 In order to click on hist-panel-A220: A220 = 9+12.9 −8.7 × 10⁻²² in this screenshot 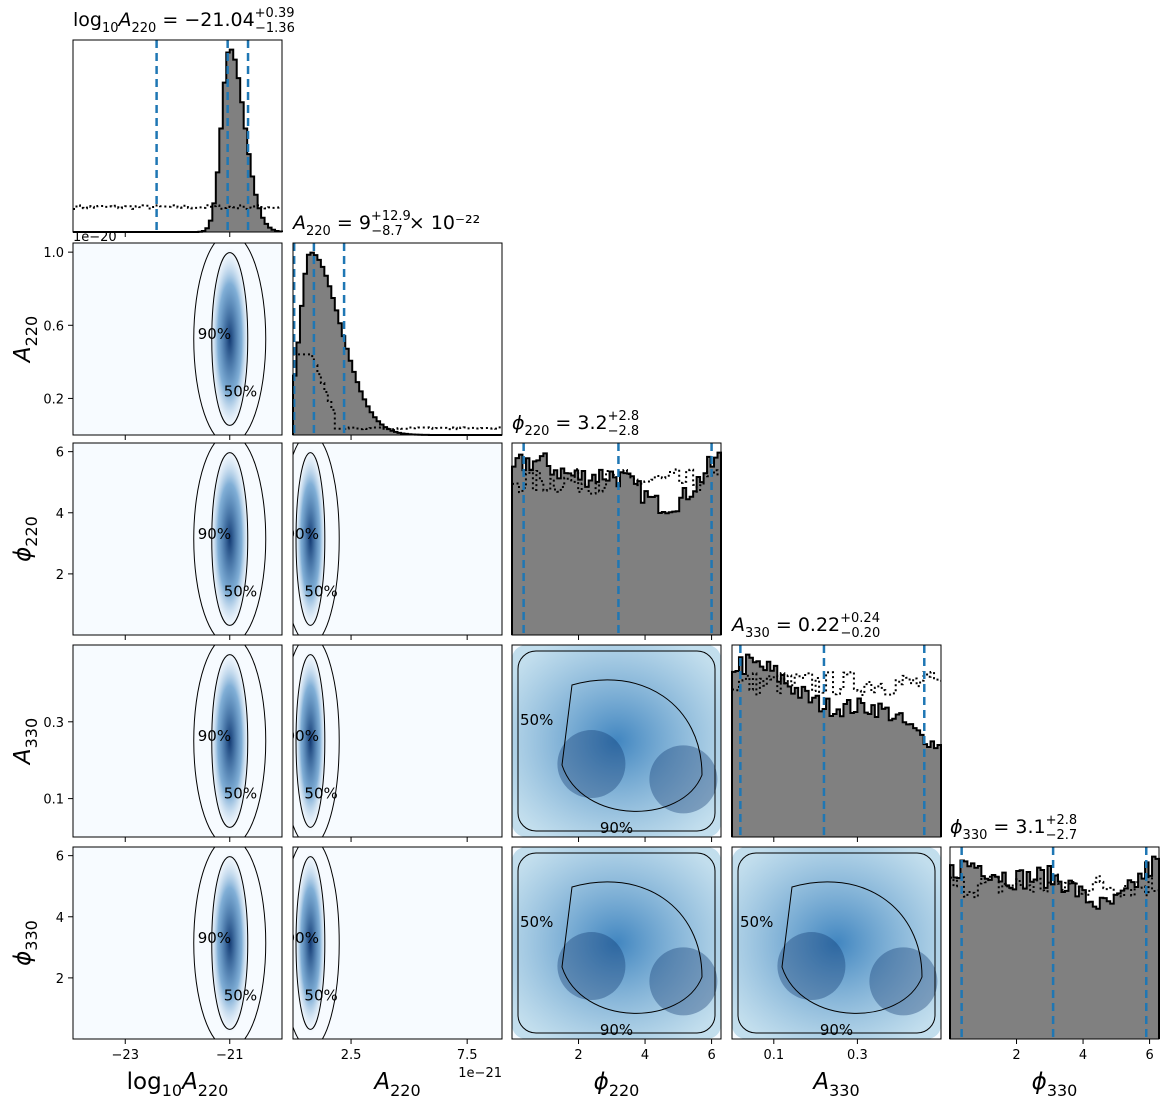, I will do `click(397, 322)`.